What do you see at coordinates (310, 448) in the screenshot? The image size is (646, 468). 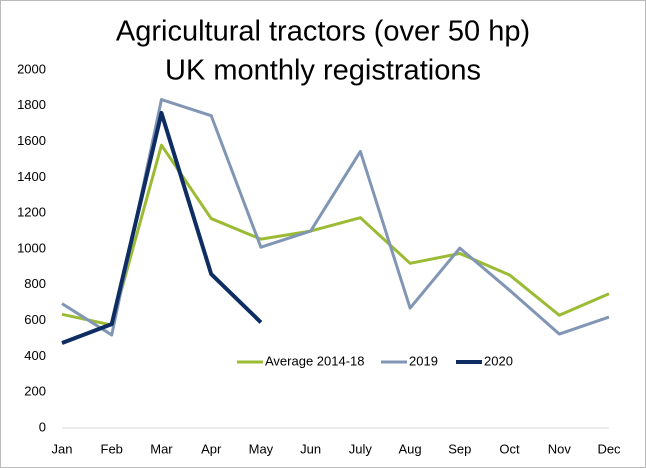 I see `x-tick-label: Jun` at bounding box center [310, 448].